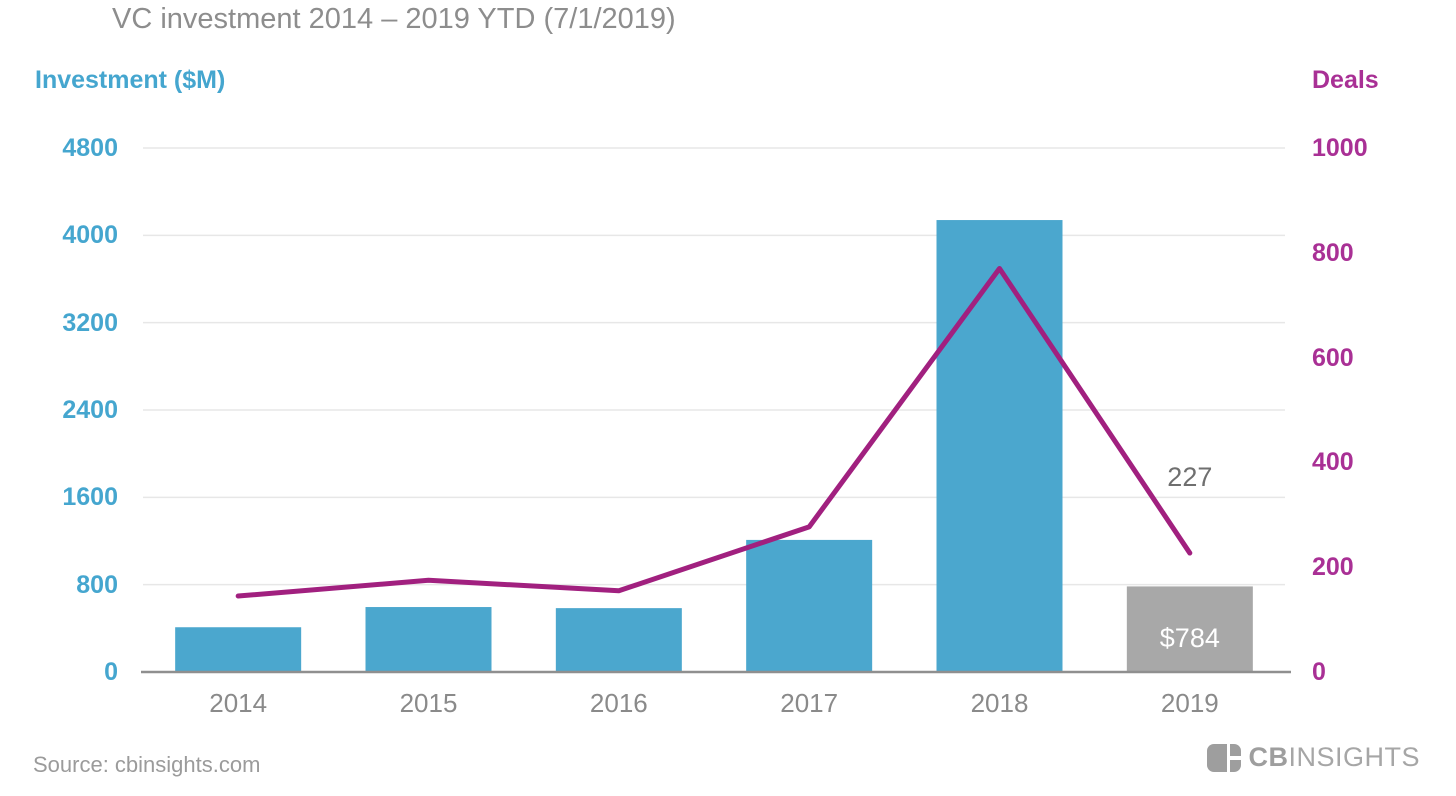 The height and width of the screenshot is (796, 1456). What do you see at coordinates (618, 640) in the screenshot?
I see `bar-2016` at bounding box center [618, 640].